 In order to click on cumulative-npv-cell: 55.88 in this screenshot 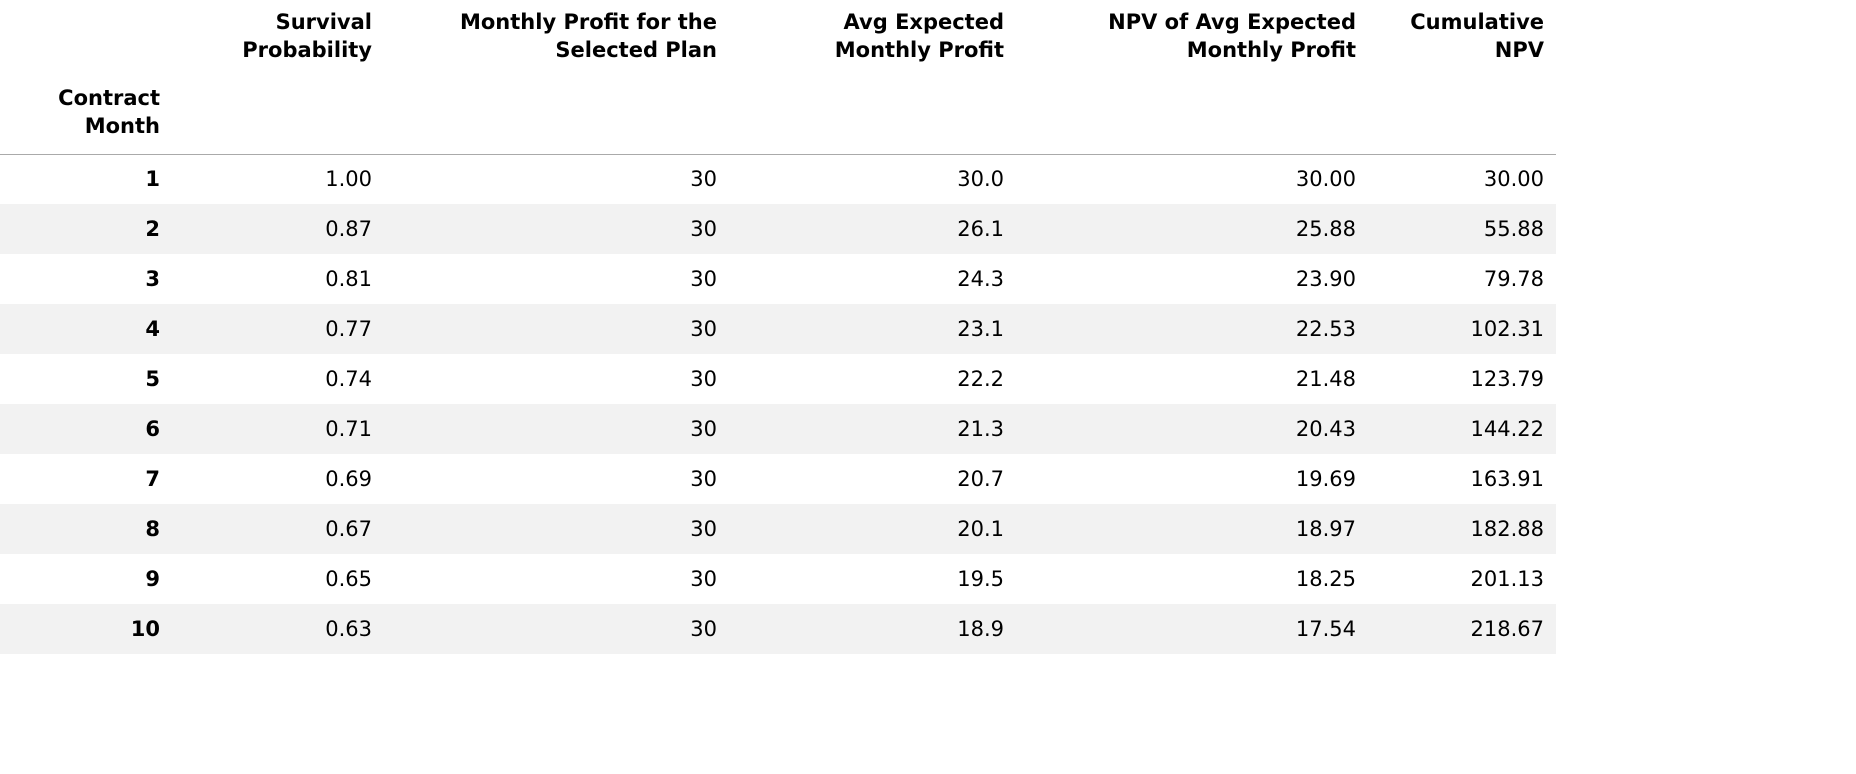, I will do `click(1513, 229)`.